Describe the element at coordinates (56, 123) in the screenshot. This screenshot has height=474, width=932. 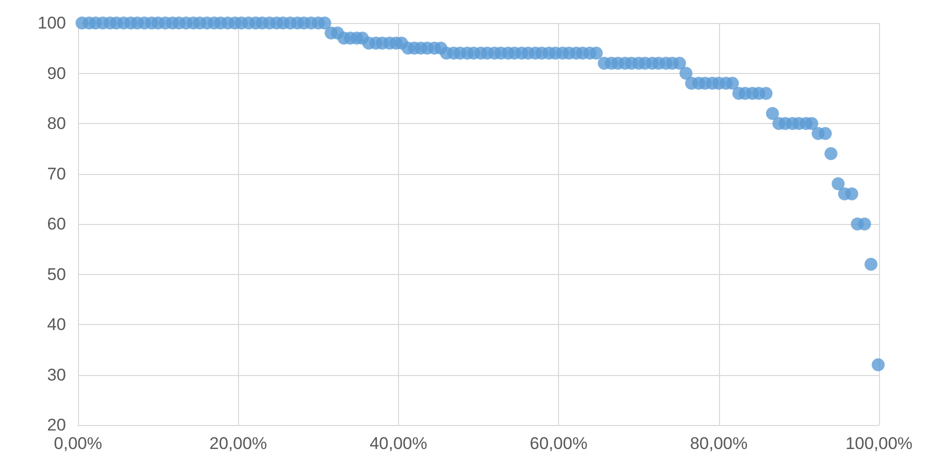
I see `y-tick-label: 80` at that location.